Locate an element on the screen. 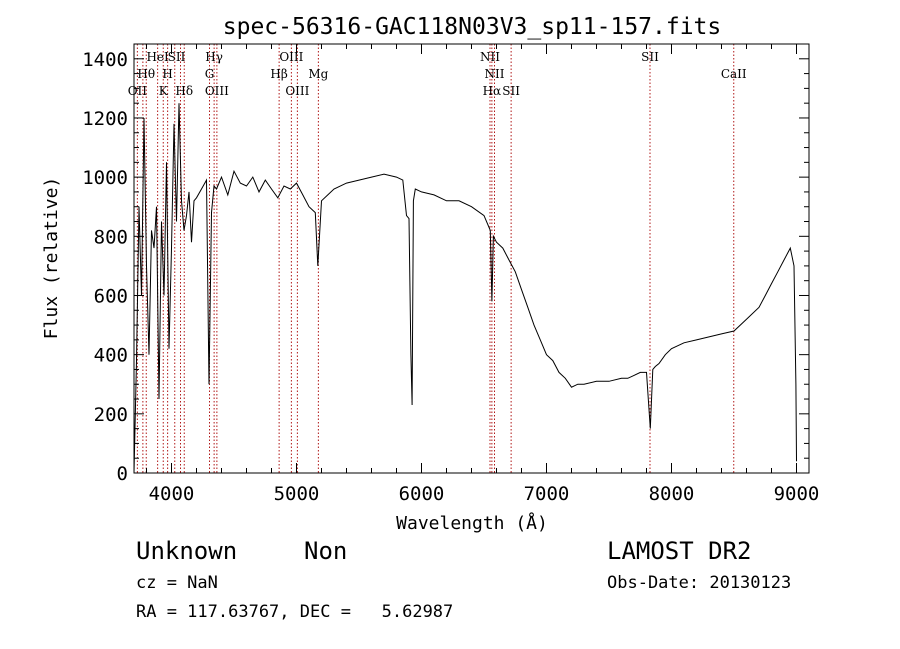 The image size is (900, 649). line-label: K is located at coordinates (164, 91).